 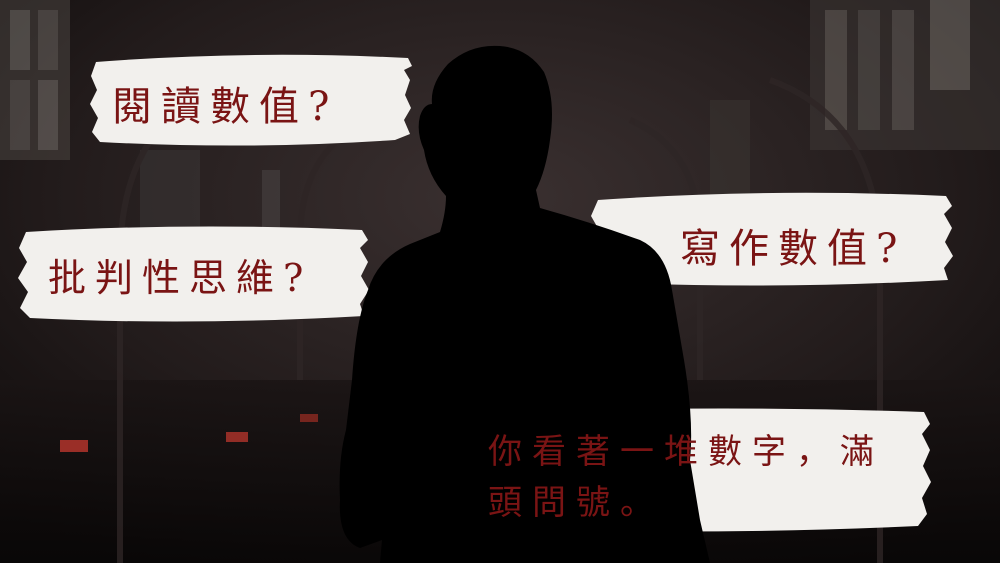 I want to click on reading-values-label: 閱讀數值?, so click(x=225, y=107).